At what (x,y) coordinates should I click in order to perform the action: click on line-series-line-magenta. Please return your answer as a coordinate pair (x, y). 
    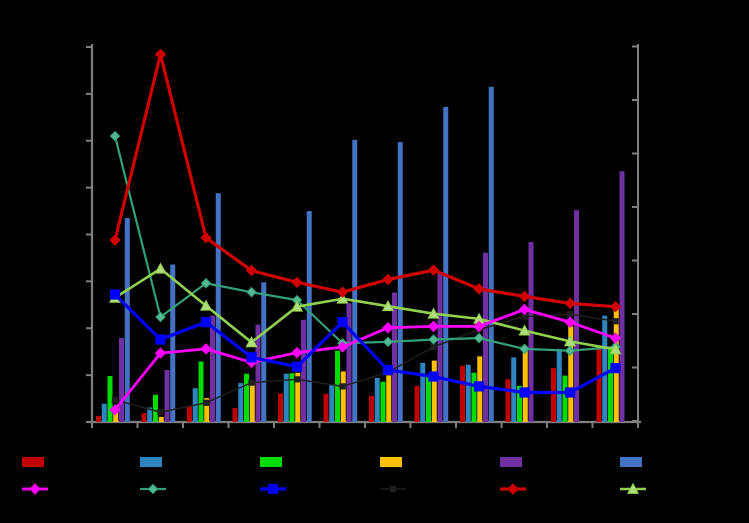
    Looking at the image, I should click on (365, 359).